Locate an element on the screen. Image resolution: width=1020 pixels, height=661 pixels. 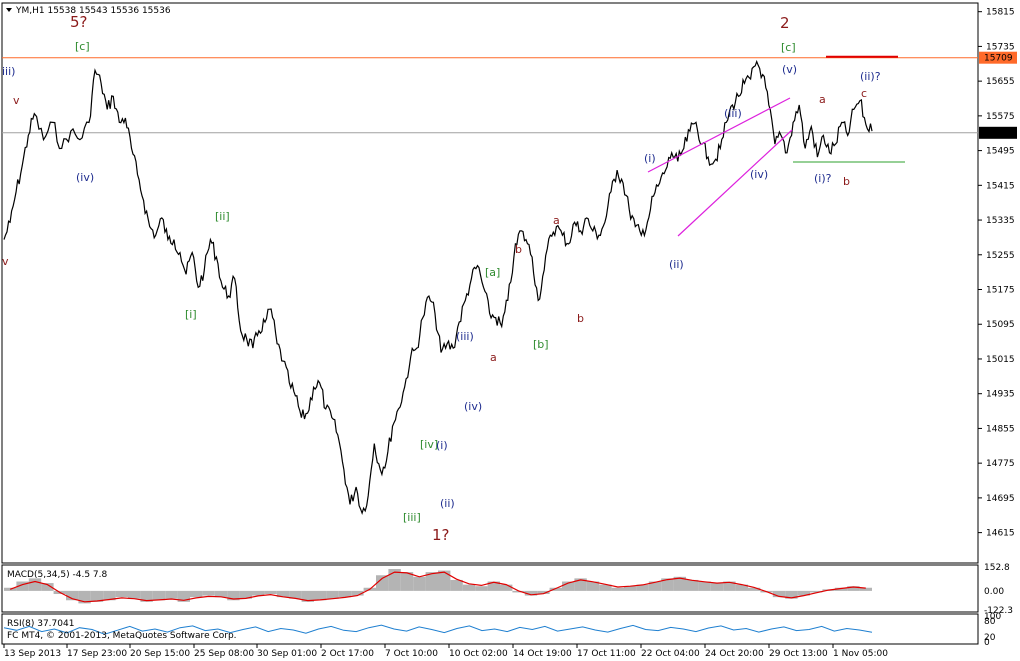
rsi-tick-label: 0 is located at coordinates (987, 643).